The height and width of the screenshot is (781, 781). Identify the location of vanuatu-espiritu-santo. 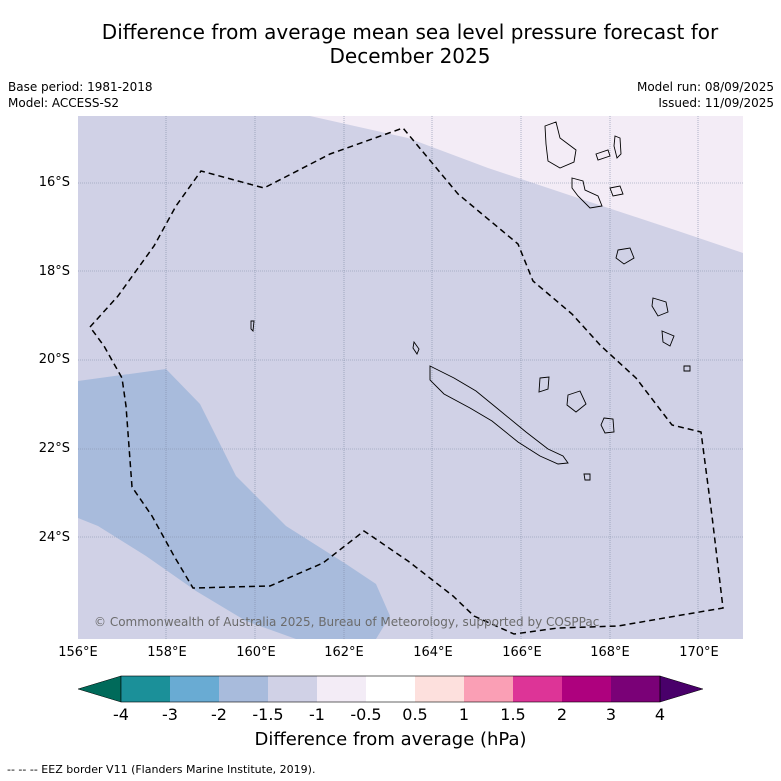
(560, 145).